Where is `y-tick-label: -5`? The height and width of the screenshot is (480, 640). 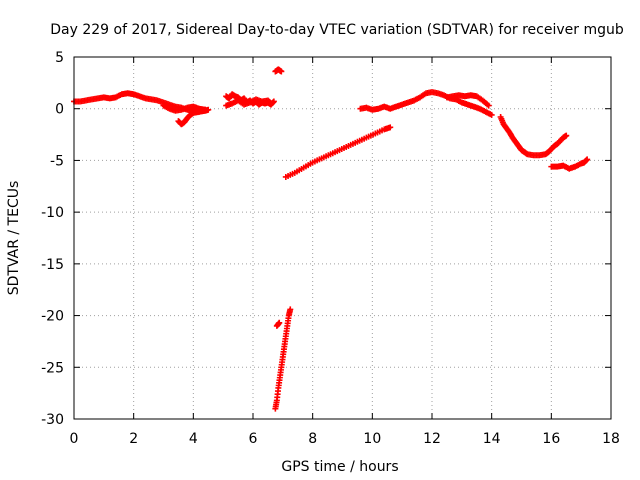 y-tick-label: -5 is located at coordinates (57, 161).